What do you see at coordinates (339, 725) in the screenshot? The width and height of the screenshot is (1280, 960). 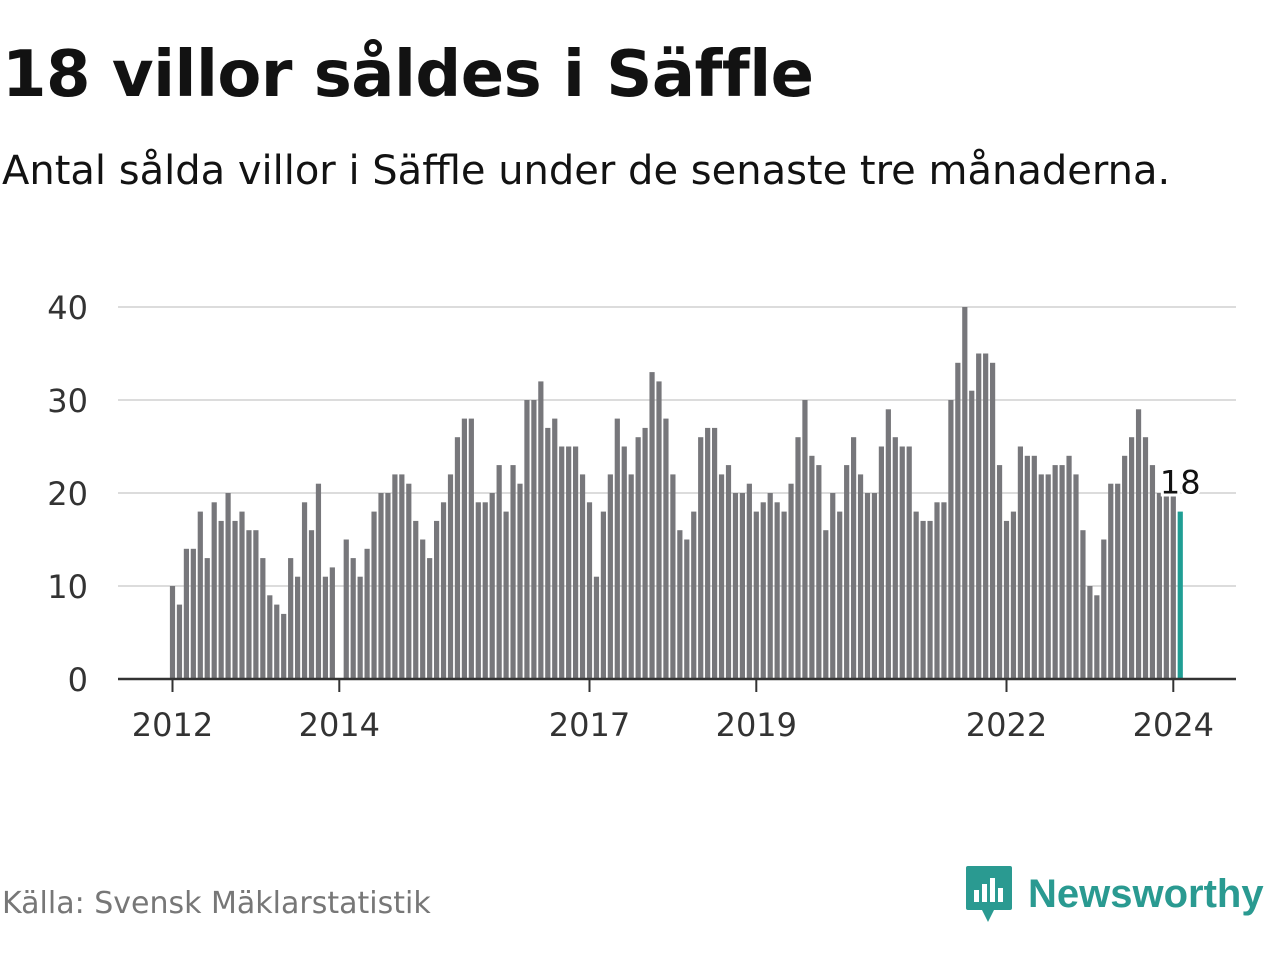 I see `x-tick-label: 2014` at bounding box center [339, 725].